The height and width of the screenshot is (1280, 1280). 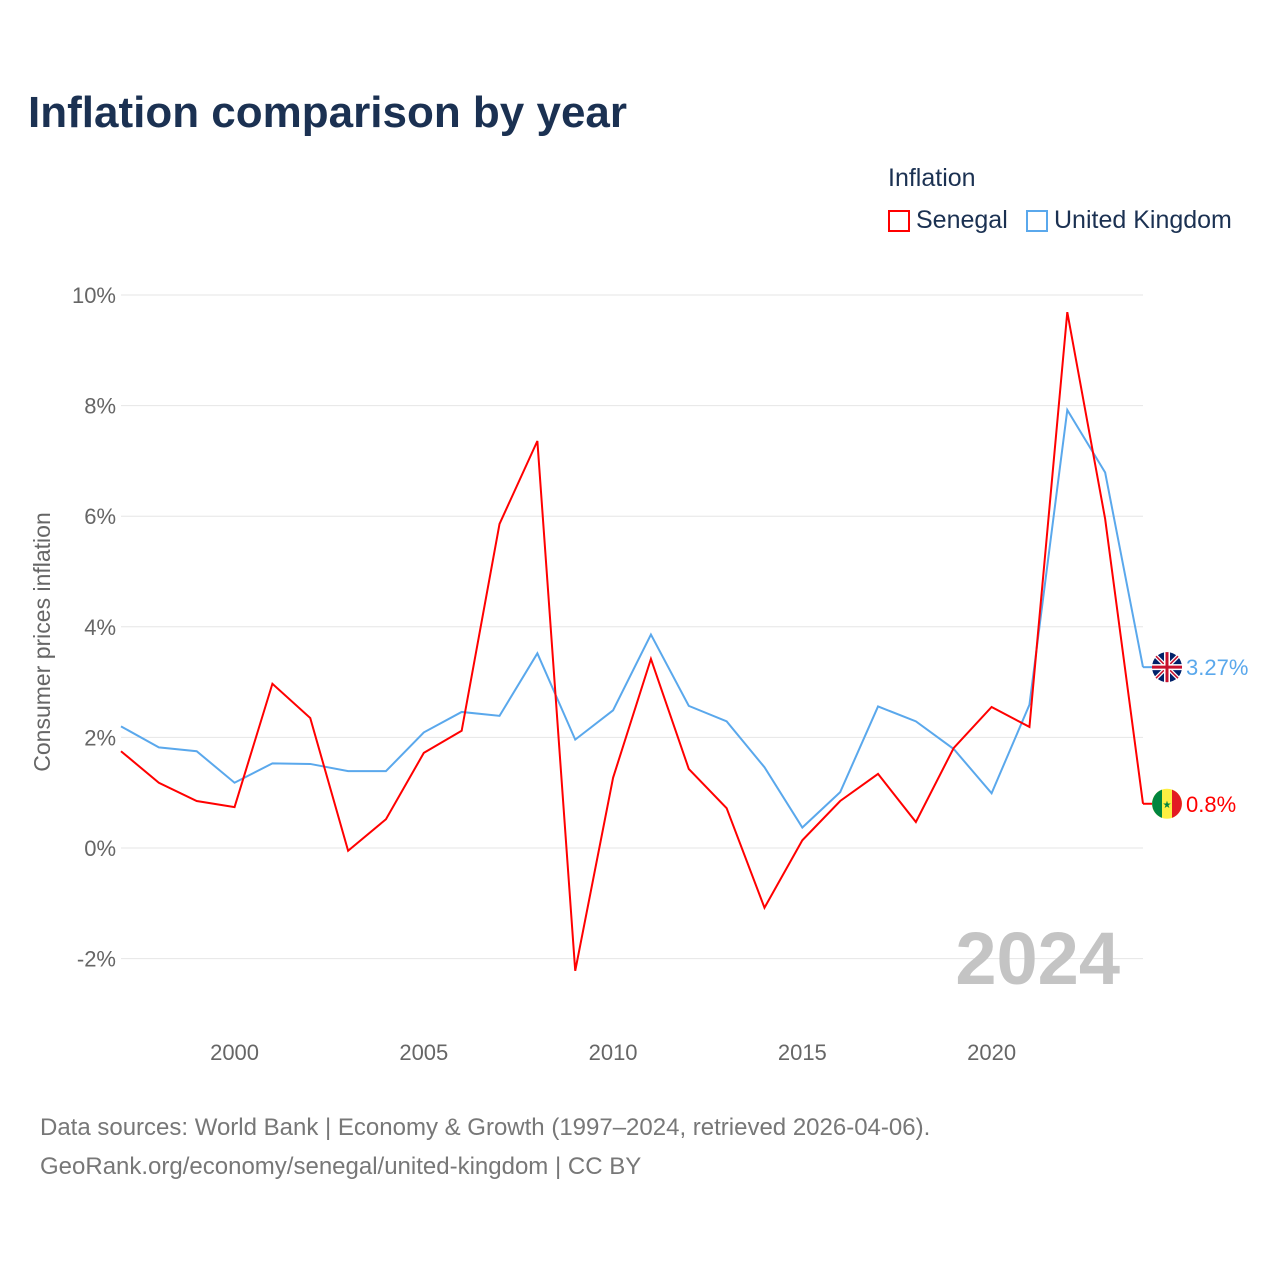 What do you see at coordinates (100, 848) in the screenshot?
I see `y-tick-label: 0%` at bounding box center [100, 848].